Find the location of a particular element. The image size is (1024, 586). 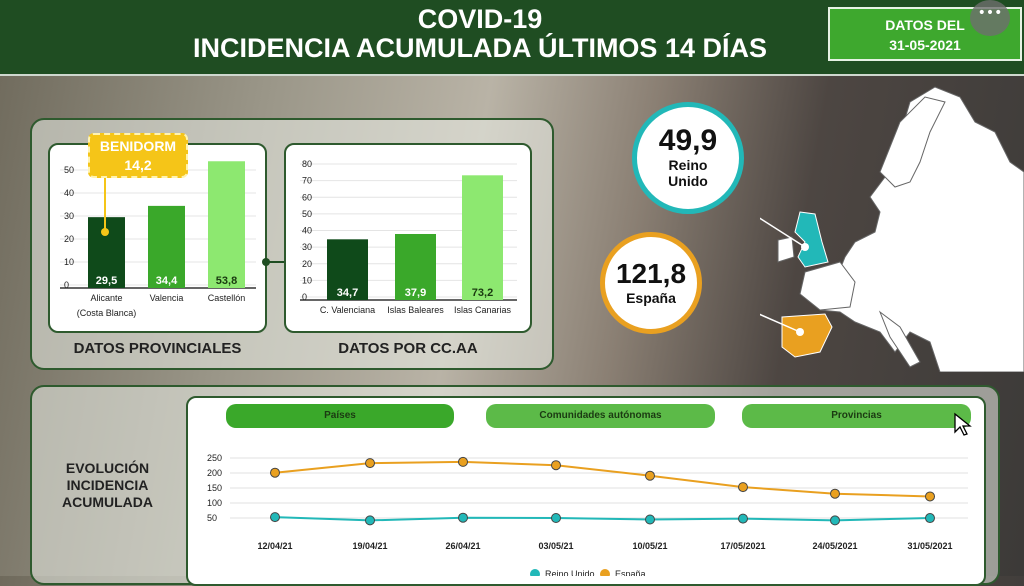

legend-label: Reino Unido is located at coordinates (570, 572).